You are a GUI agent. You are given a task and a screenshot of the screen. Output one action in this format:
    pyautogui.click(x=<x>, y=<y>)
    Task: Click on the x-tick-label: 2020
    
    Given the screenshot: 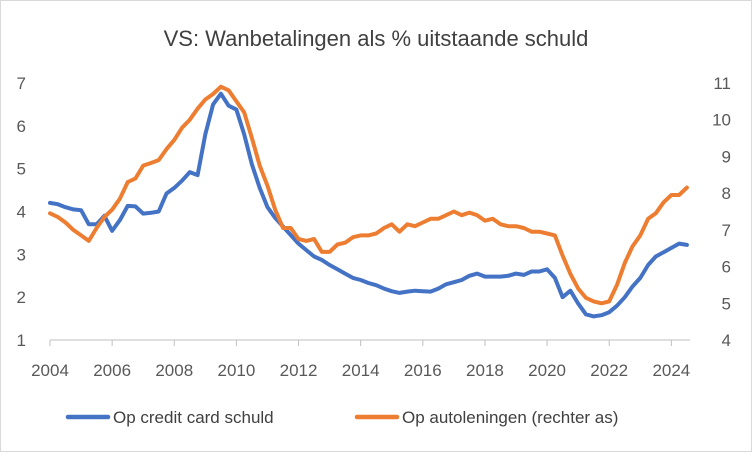 What is the action you would take?
    pyautogui.click(x=547, y=370)
    